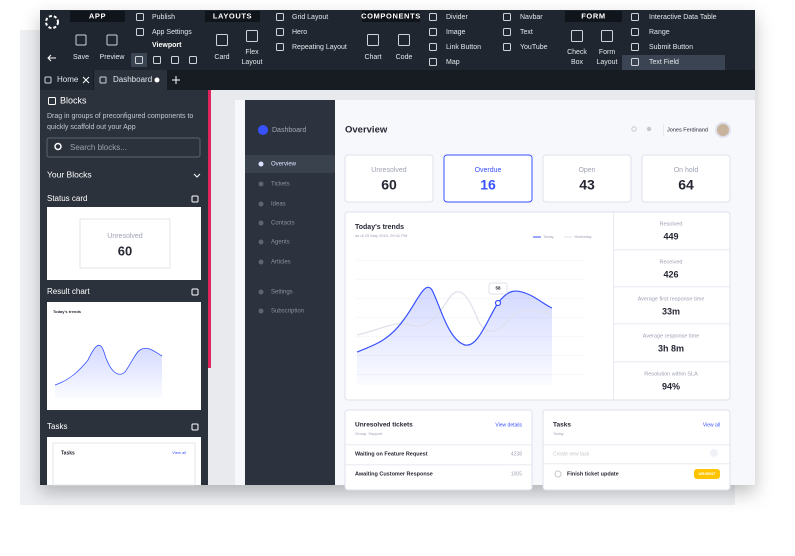 The image size is (795, 556). I want to click on group-label: FORM, so click(593, 15).